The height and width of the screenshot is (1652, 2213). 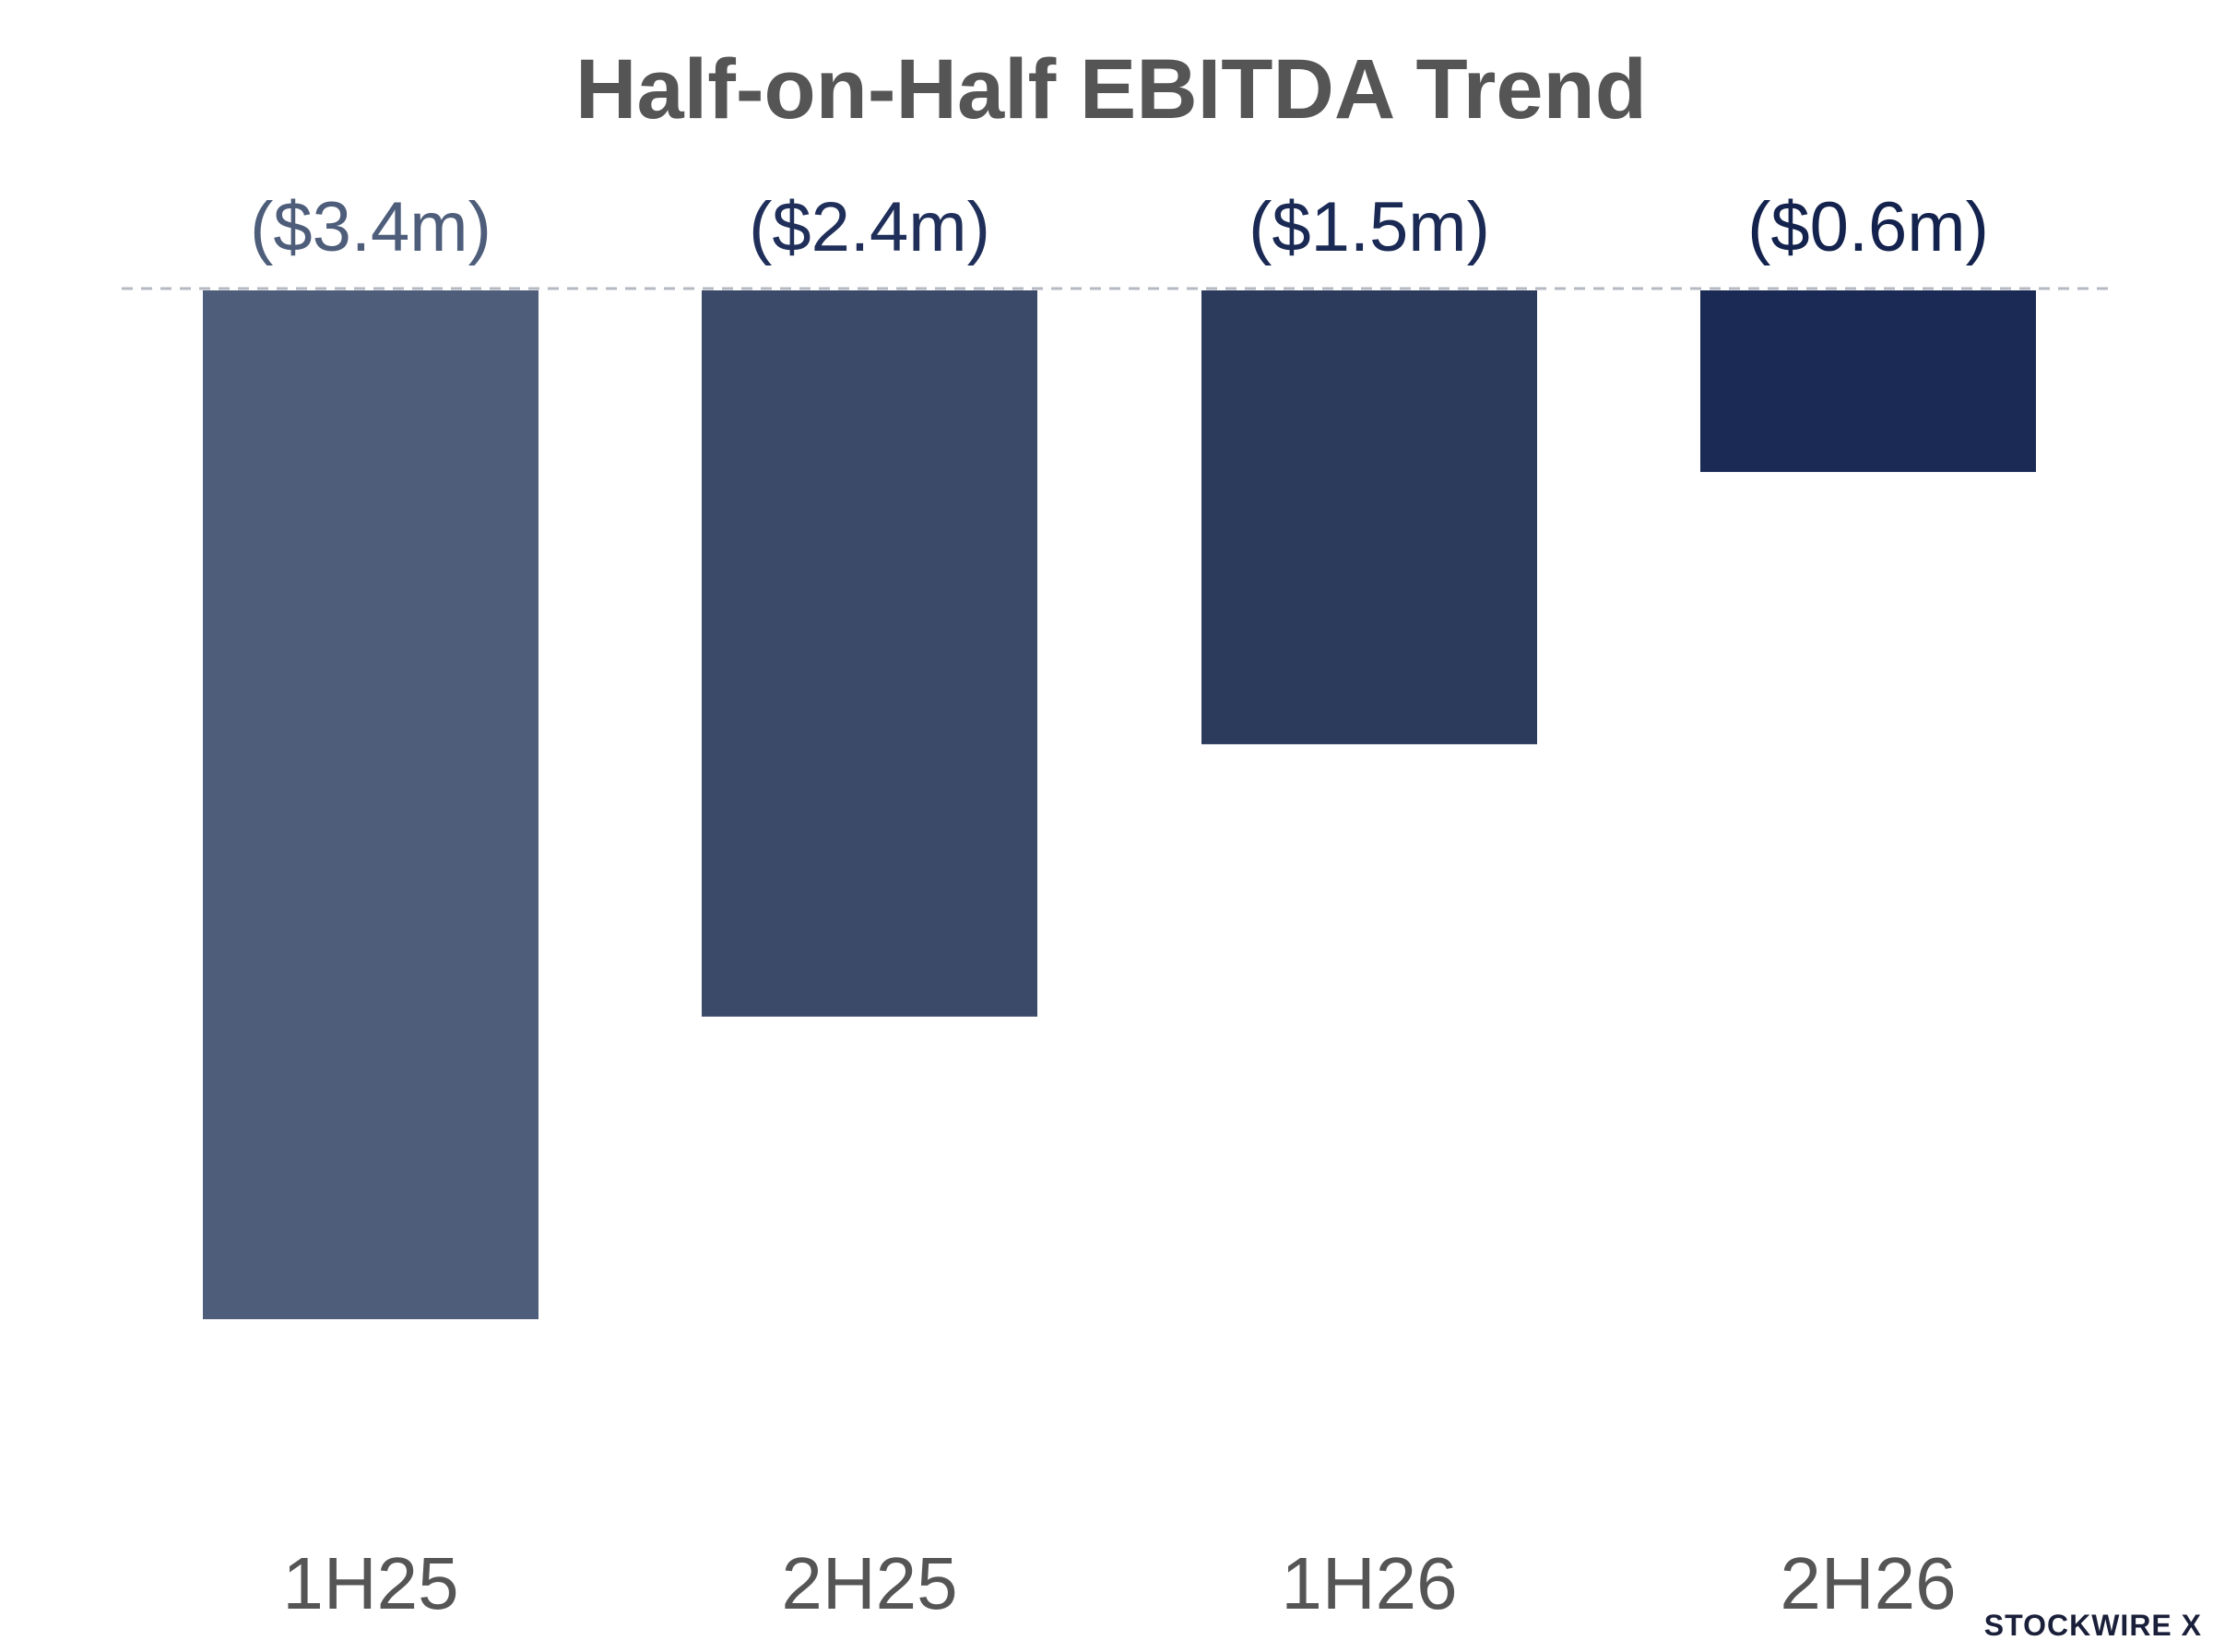 What do you see at coordinates (869, 1583) in the screenshot?
I see `category-label-2h25: 2H25` at bounding box center [869, 1583].